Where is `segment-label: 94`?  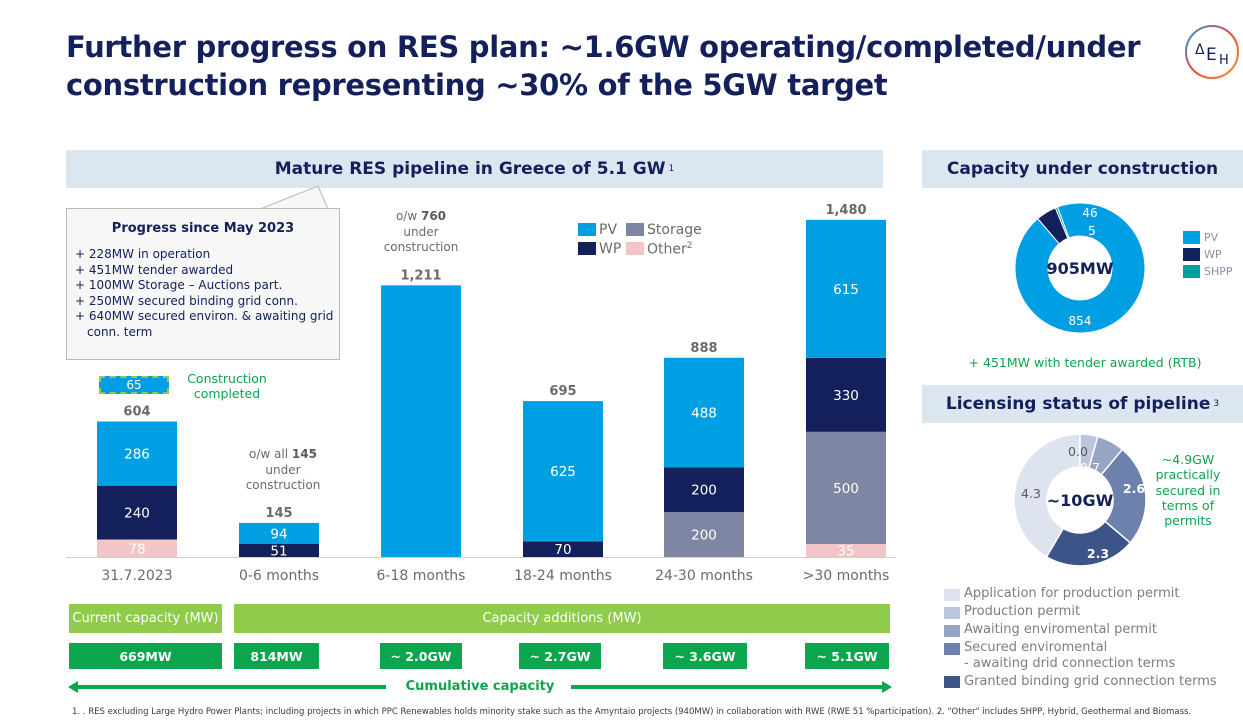
segment-label: 94 is located at coordinates (278, 534).